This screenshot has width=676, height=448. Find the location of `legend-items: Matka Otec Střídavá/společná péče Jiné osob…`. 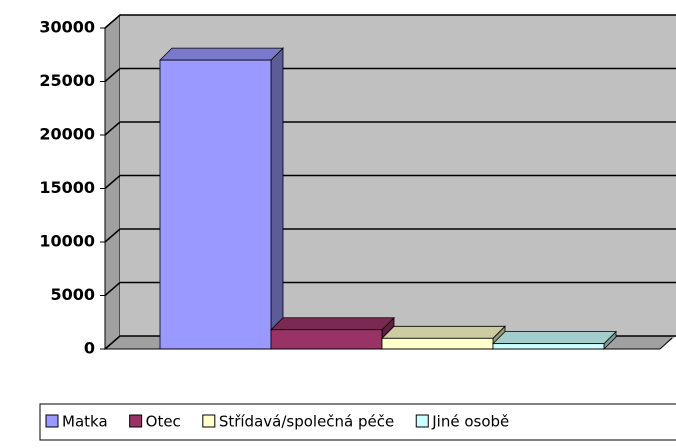

legend-items: Matka Otec Střídavá/společná péče Jiné osob… is located at coordinates (277, 422).